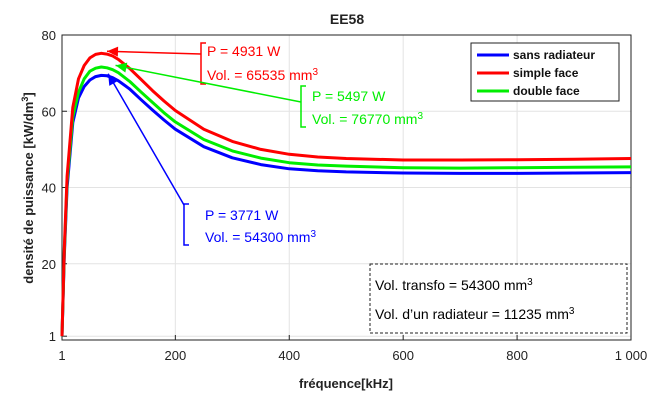  I want to click on annotation-sans-radiateur-line2: Vol. = 54300 mm3, so click(260, 237).